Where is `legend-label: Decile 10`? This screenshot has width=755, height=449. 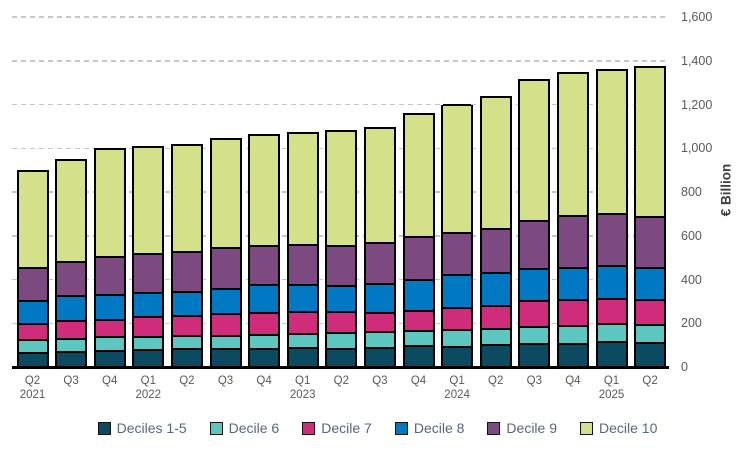
legend-label: Decile 10 is located at coordinates (628, 428).